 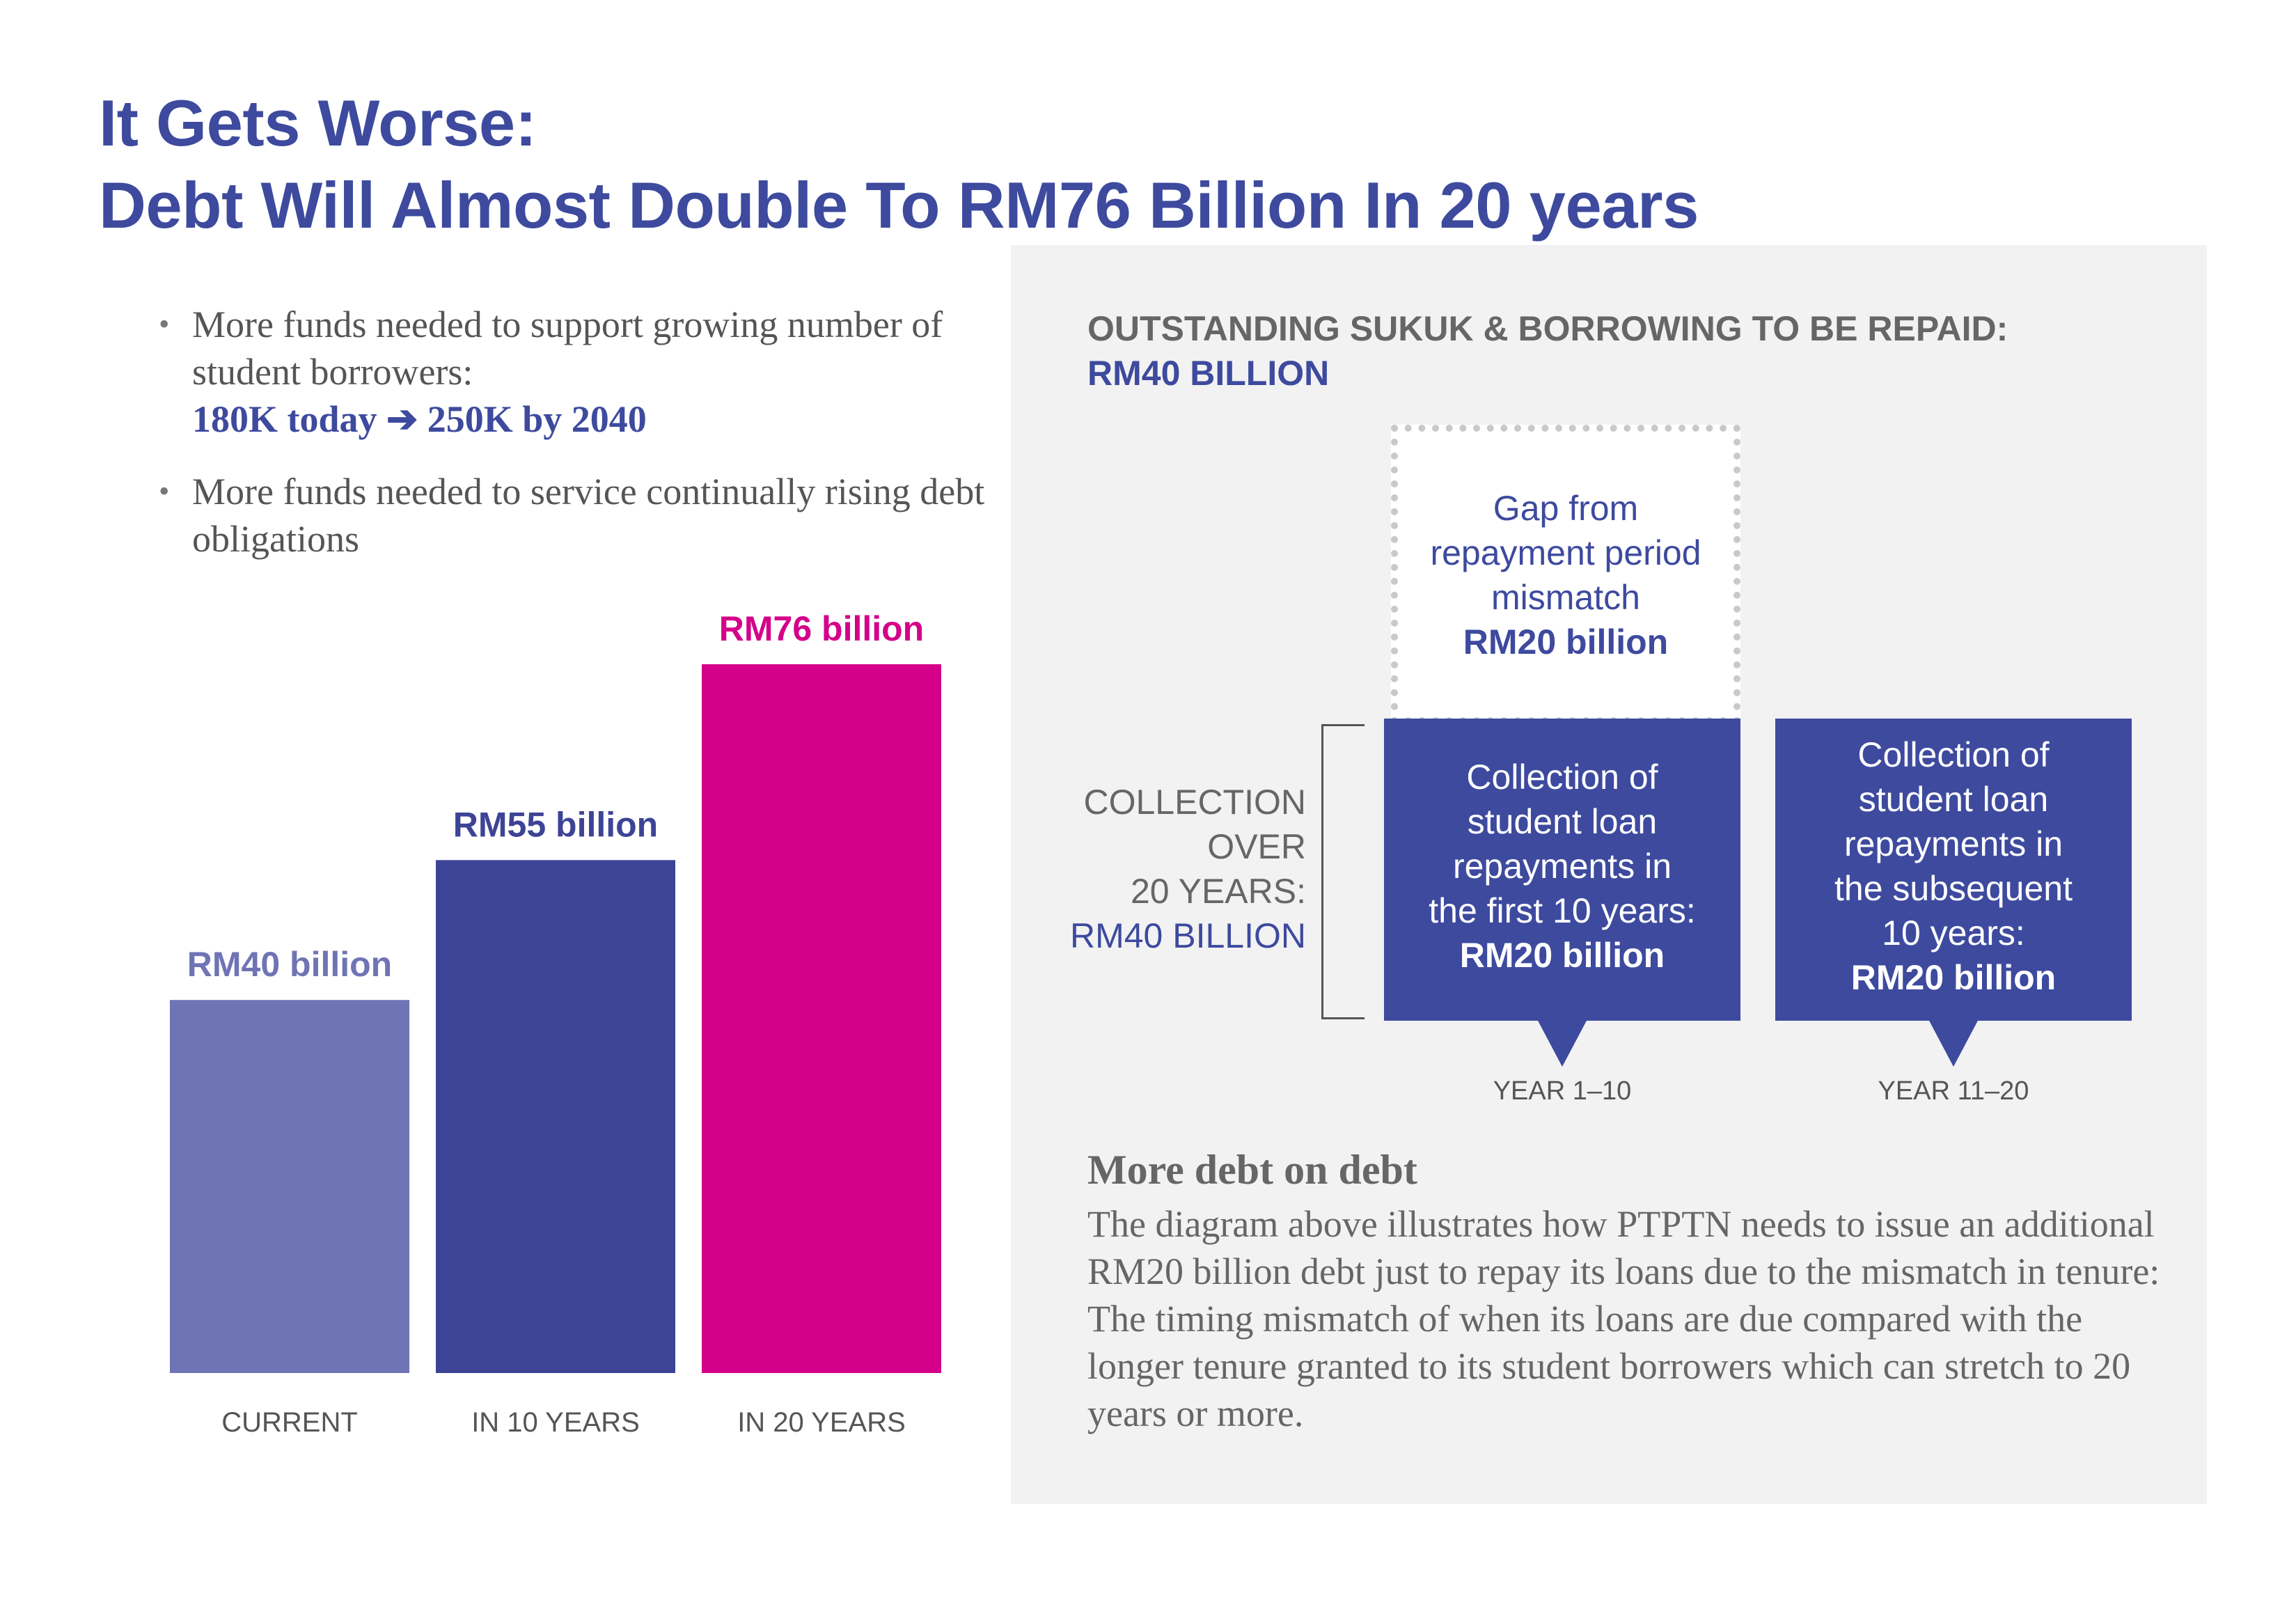 I want to click on collection-line: 20 YEARS:, so click(x=1218, y=891).